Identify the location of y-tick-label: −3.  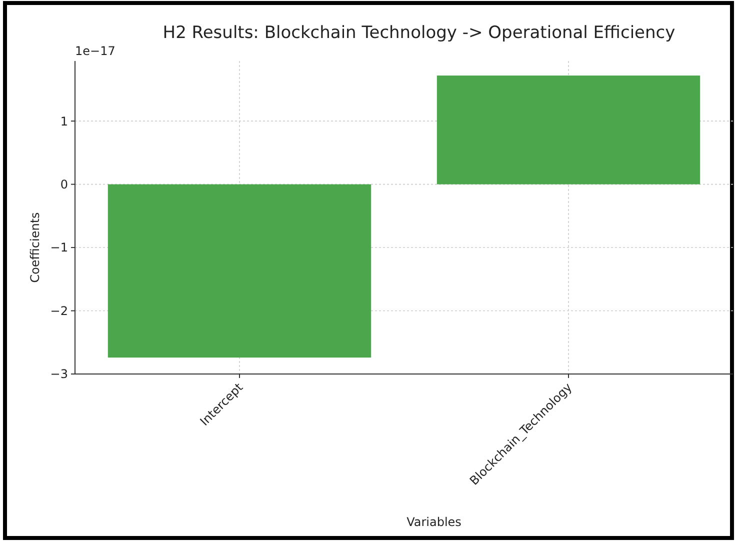
(59, 374).